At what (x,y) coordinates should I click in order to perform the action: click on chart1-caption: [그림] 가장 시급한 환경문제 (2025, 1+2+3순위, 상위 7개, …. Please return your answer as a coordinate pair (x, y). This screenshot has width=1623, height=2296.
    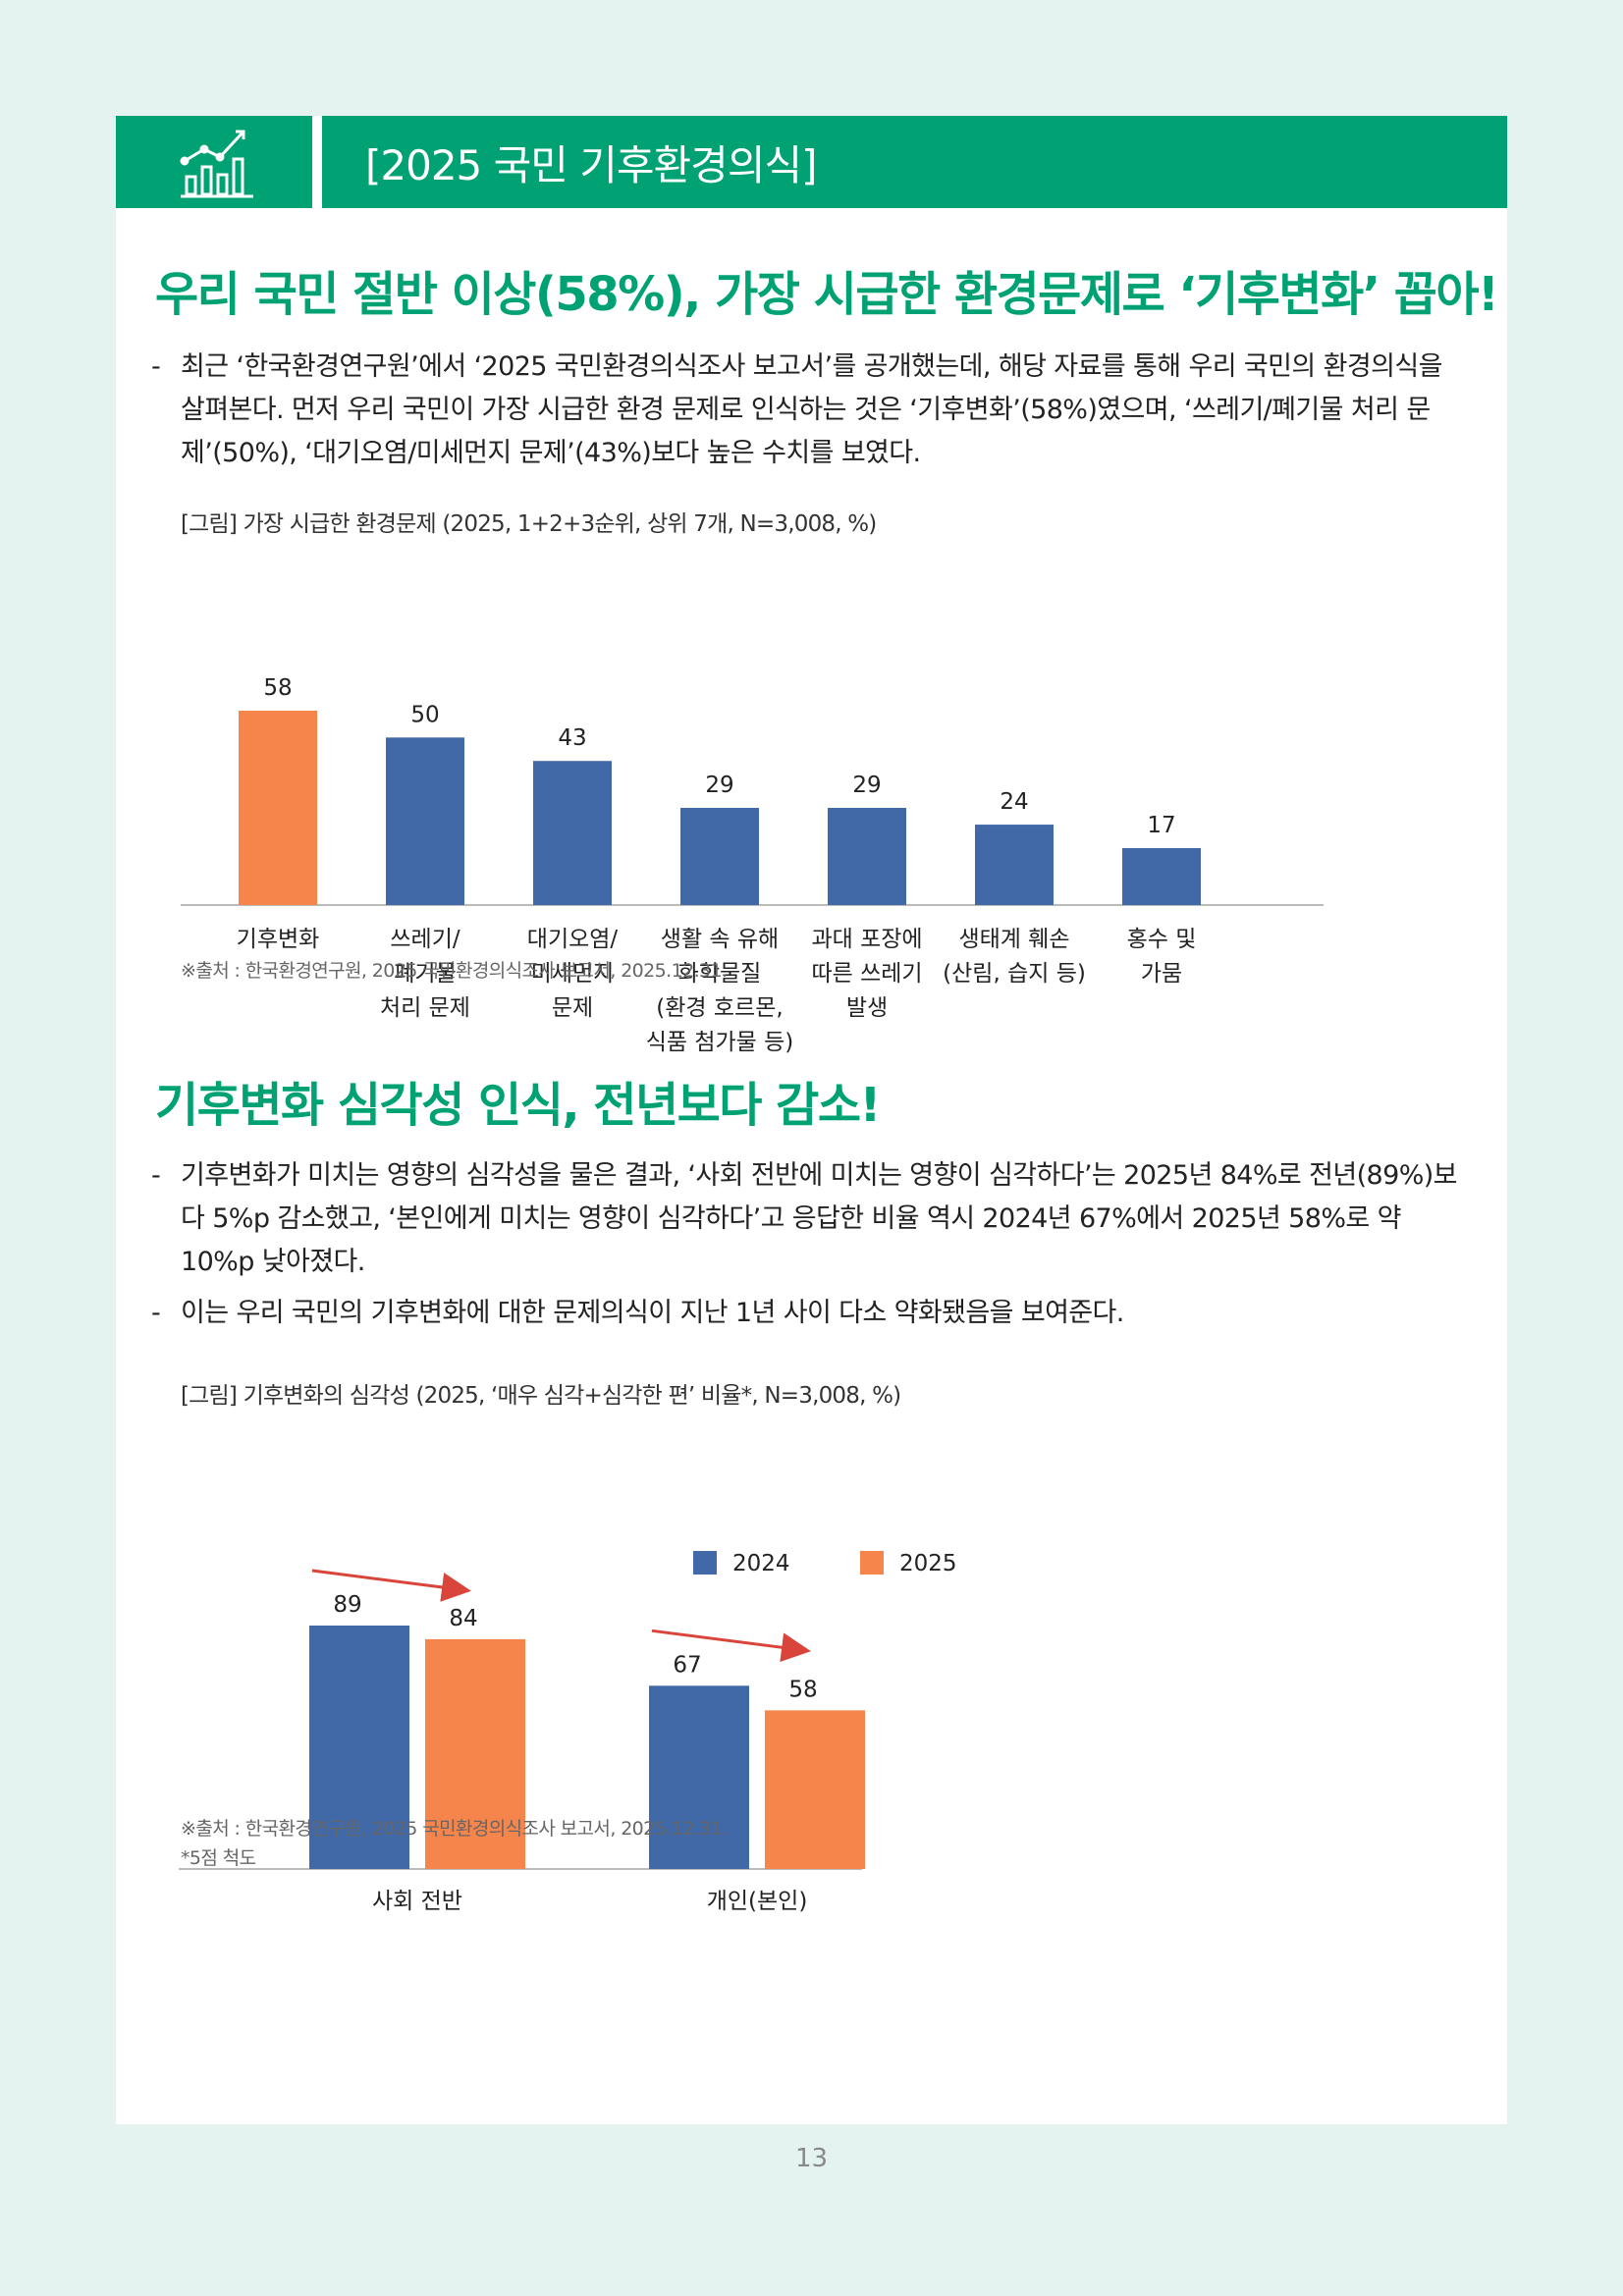
    Looking at the image, I should click on (529, 524).